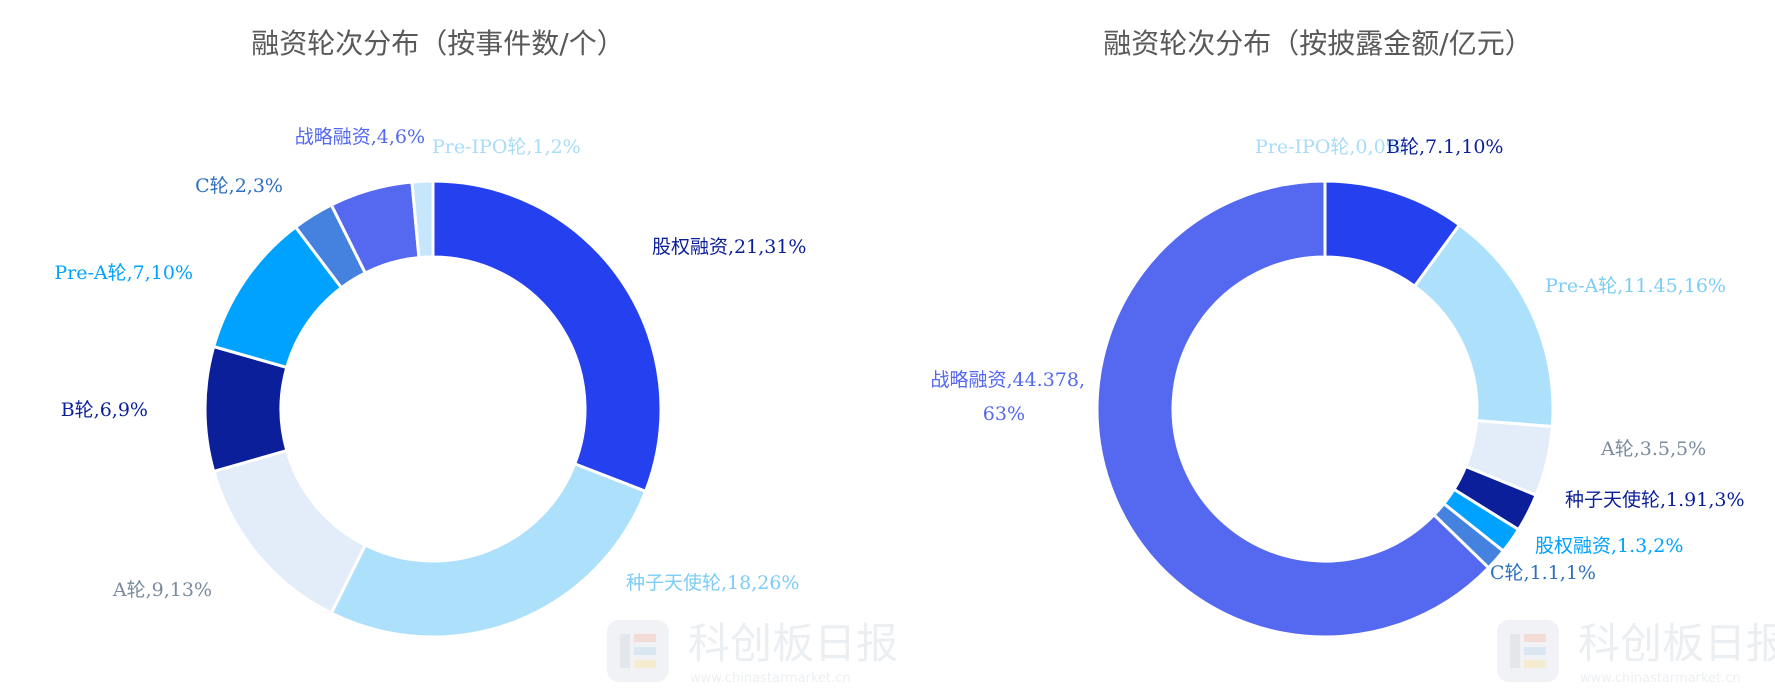 Image resolution: width=1775 pixels, height=697 pixels. Describe the element at coordinates (1635, 286) in the screenshot. I see `data-label: Pre-A轮,11.45,16%` at that location.